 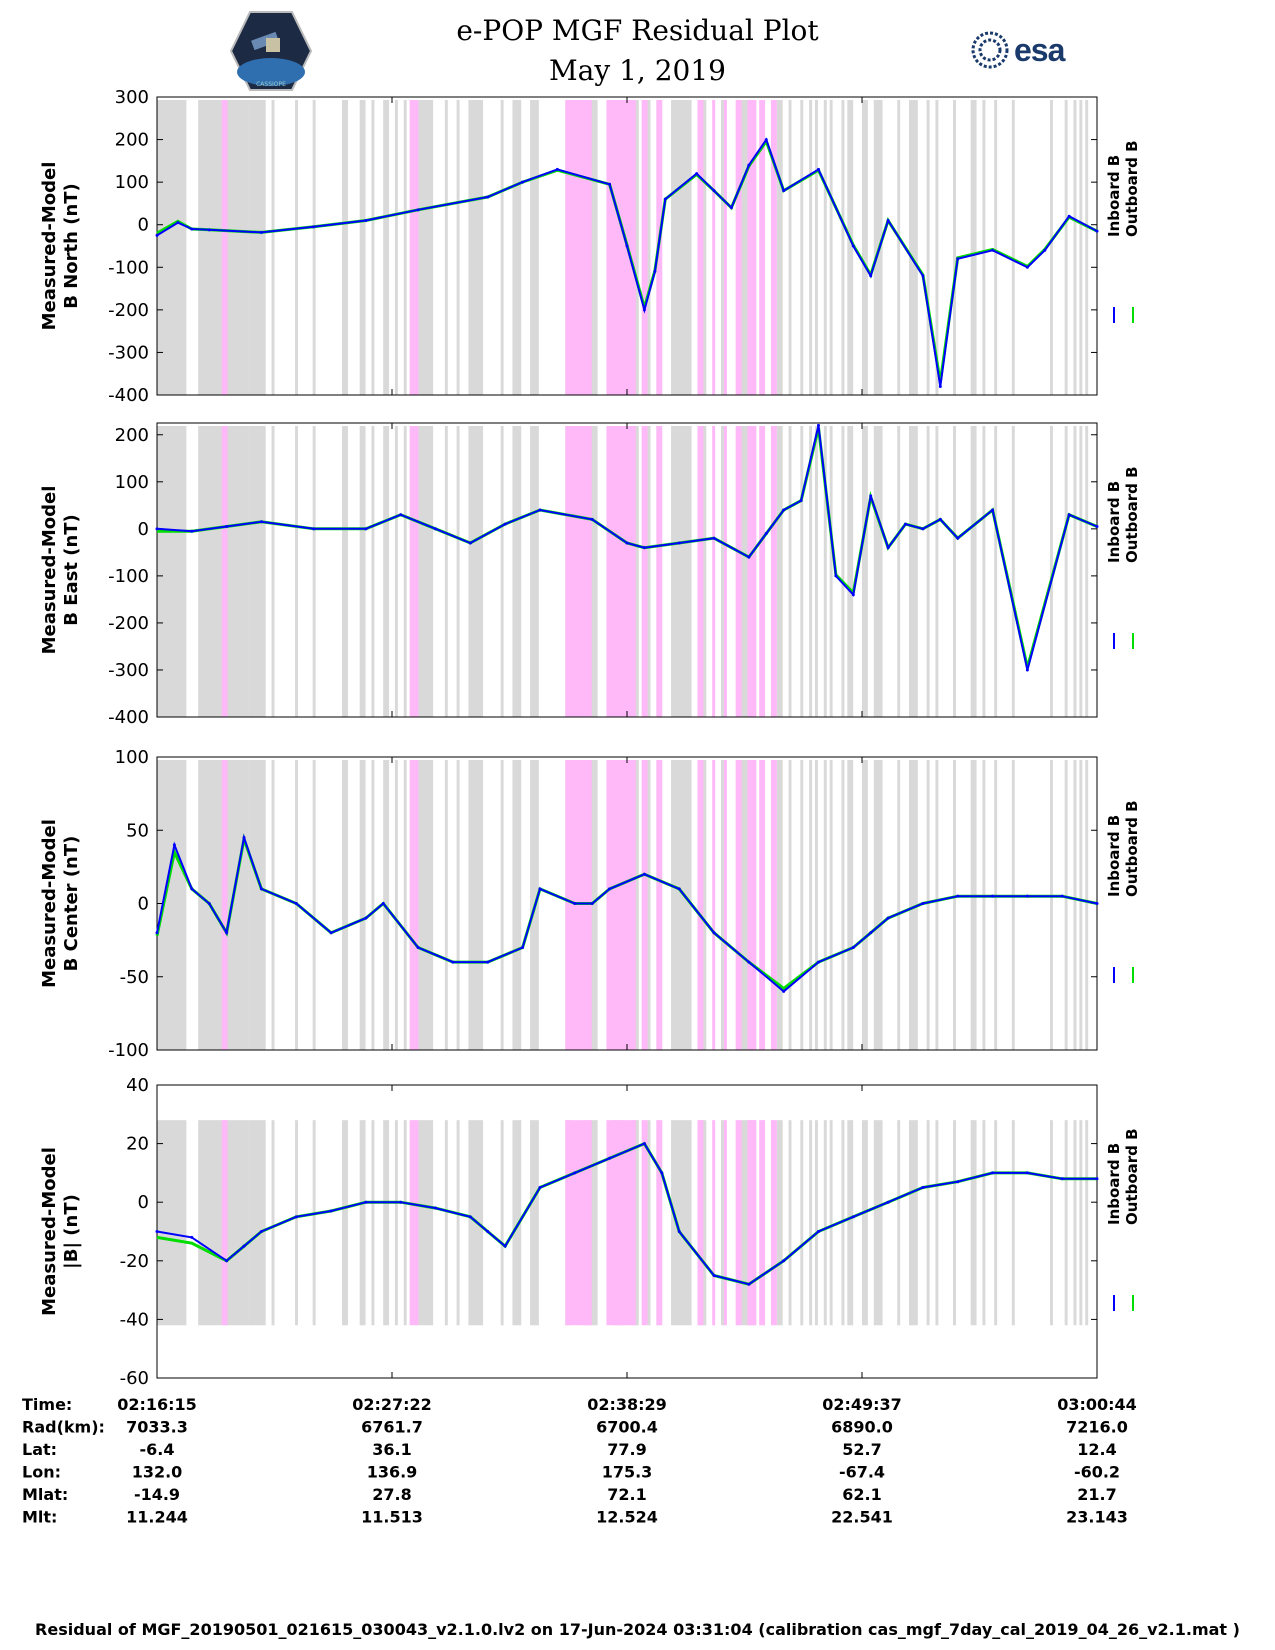 I want to click on ephemeris-row-label: Time:, so click(x=47, y=1404).